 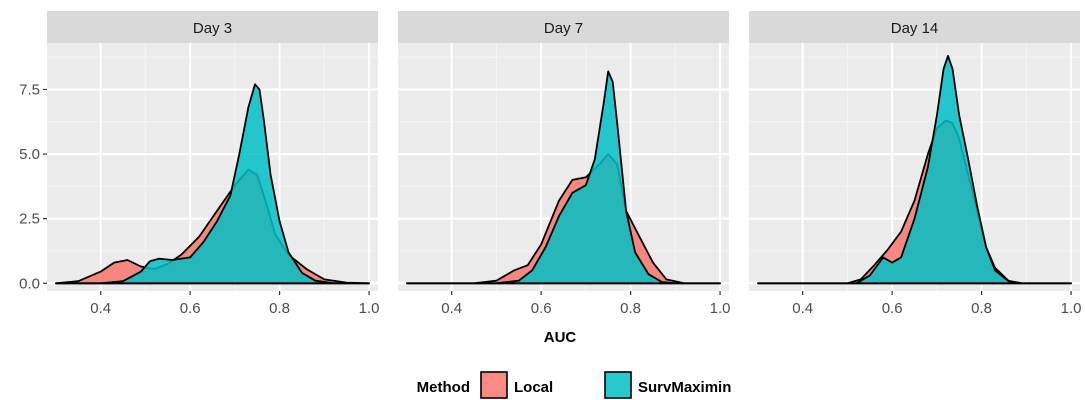 What do you see at coordinates (618, 385) in the screenshot?
I see `legend-key-survmaximin` at bounding box center [618, 385].